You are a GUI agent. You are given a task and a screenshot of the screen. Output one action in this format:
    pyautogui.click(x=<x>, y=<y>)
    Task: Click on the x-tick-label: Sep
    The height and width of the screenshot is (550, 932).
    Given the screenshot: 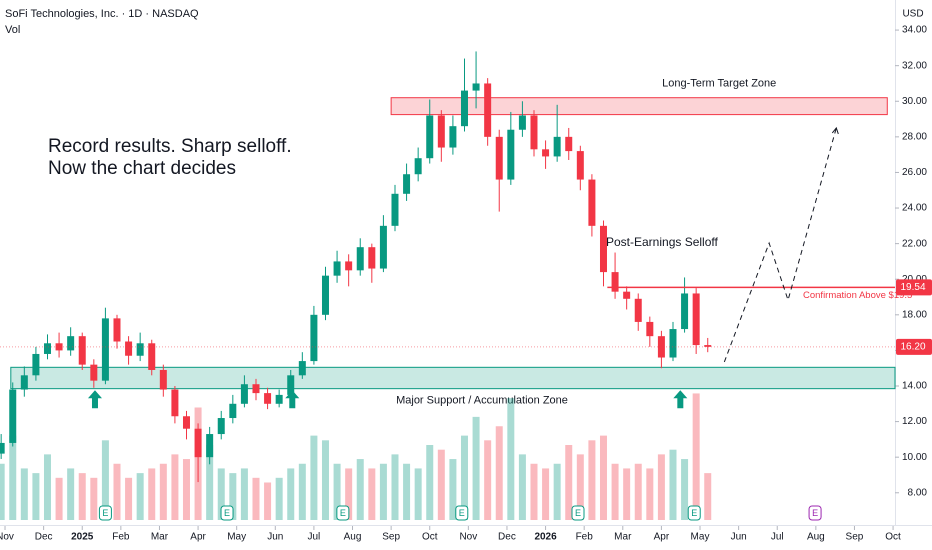 What is the action you would take?
    pyautogui.click(x=855, y=537)
    